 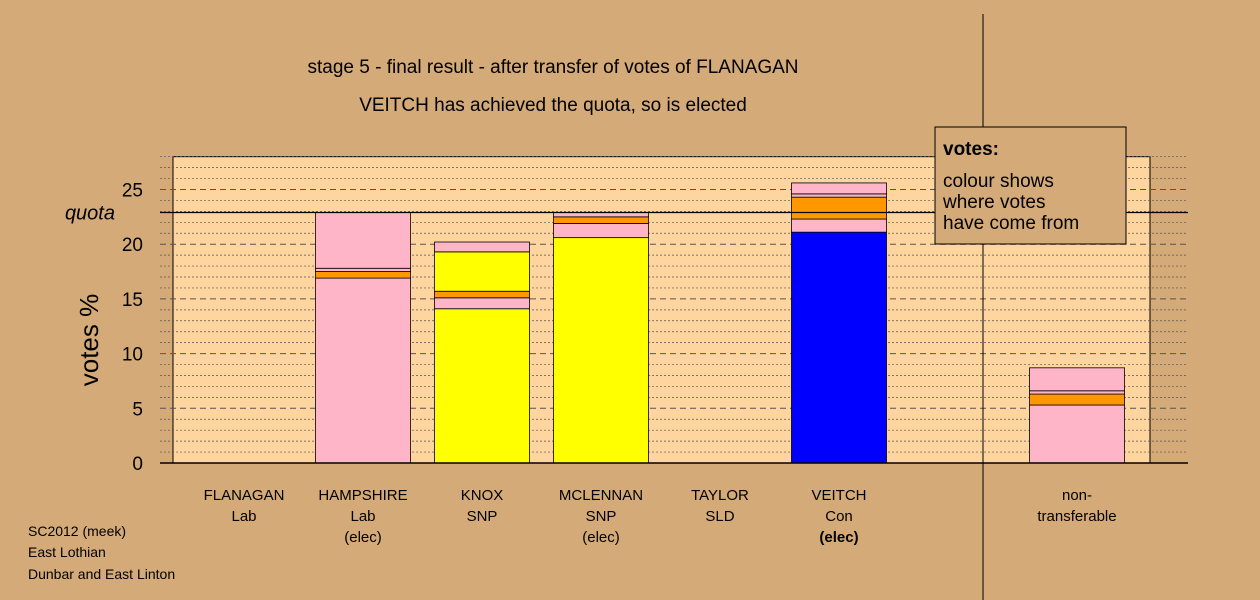 I want to click on candidate-name: HAMPSHIRE, so click(x=362, y=495).